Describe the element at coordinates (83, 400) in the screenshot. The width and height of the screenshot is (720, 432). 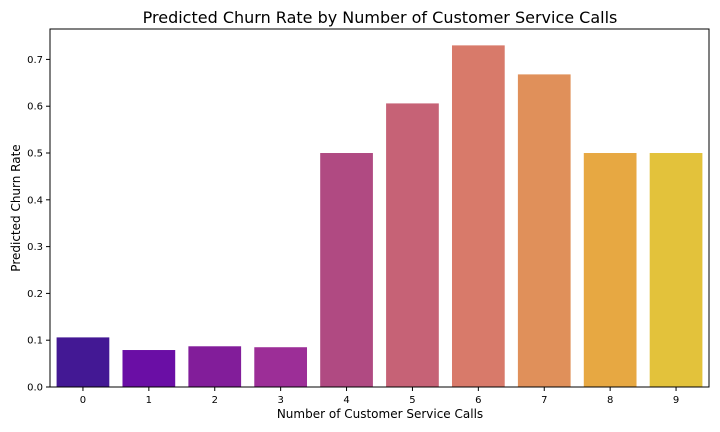
I see `x-tick-label: 0` at that location.